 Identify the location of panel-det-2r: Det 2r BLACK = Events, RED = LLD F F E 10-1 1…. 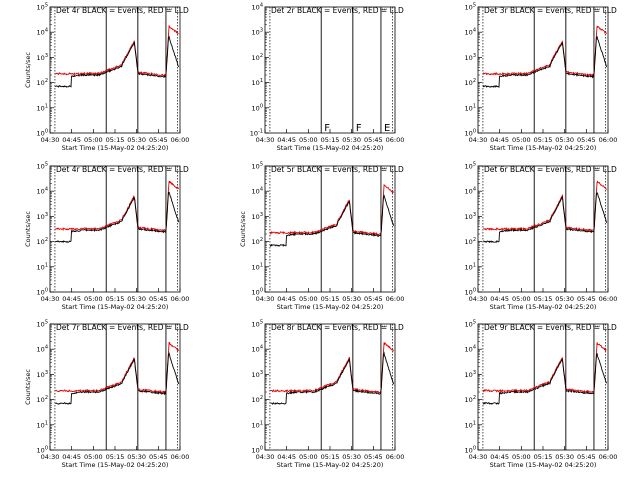
(327, 78).